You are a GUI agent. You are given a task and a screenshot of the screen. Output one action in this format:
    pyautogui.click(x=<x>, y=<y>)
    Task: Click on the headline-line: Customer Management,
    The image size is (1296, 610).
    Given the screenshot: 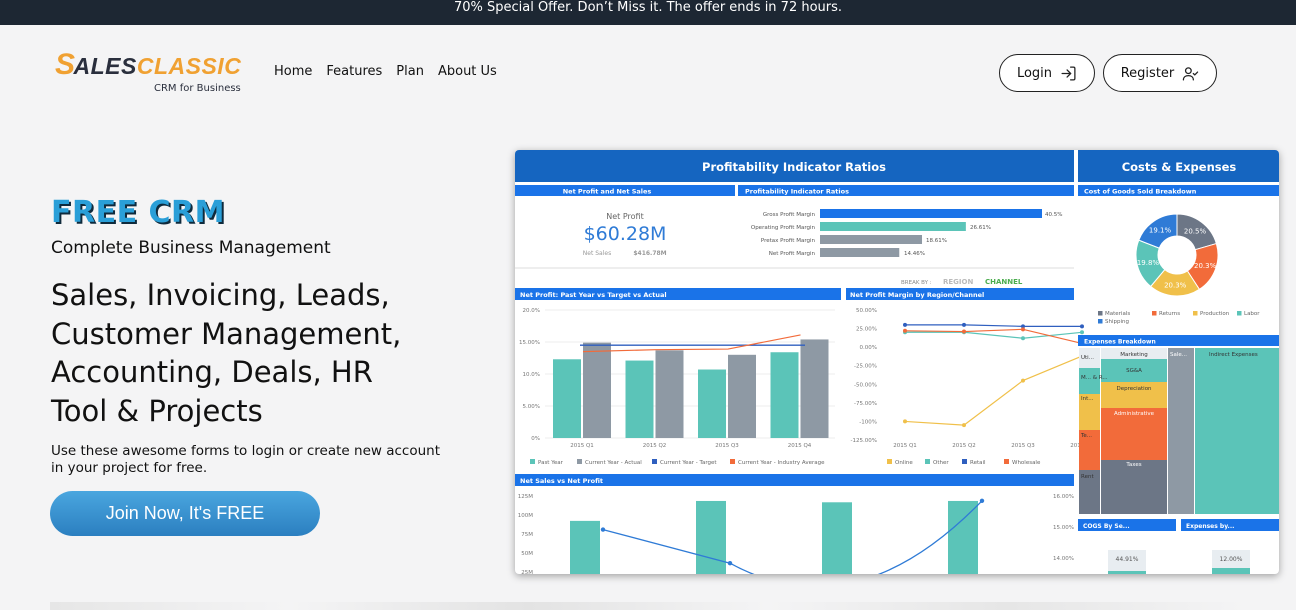 What is the action you would take?
    pyautogui.click(x=226, y=333)
    